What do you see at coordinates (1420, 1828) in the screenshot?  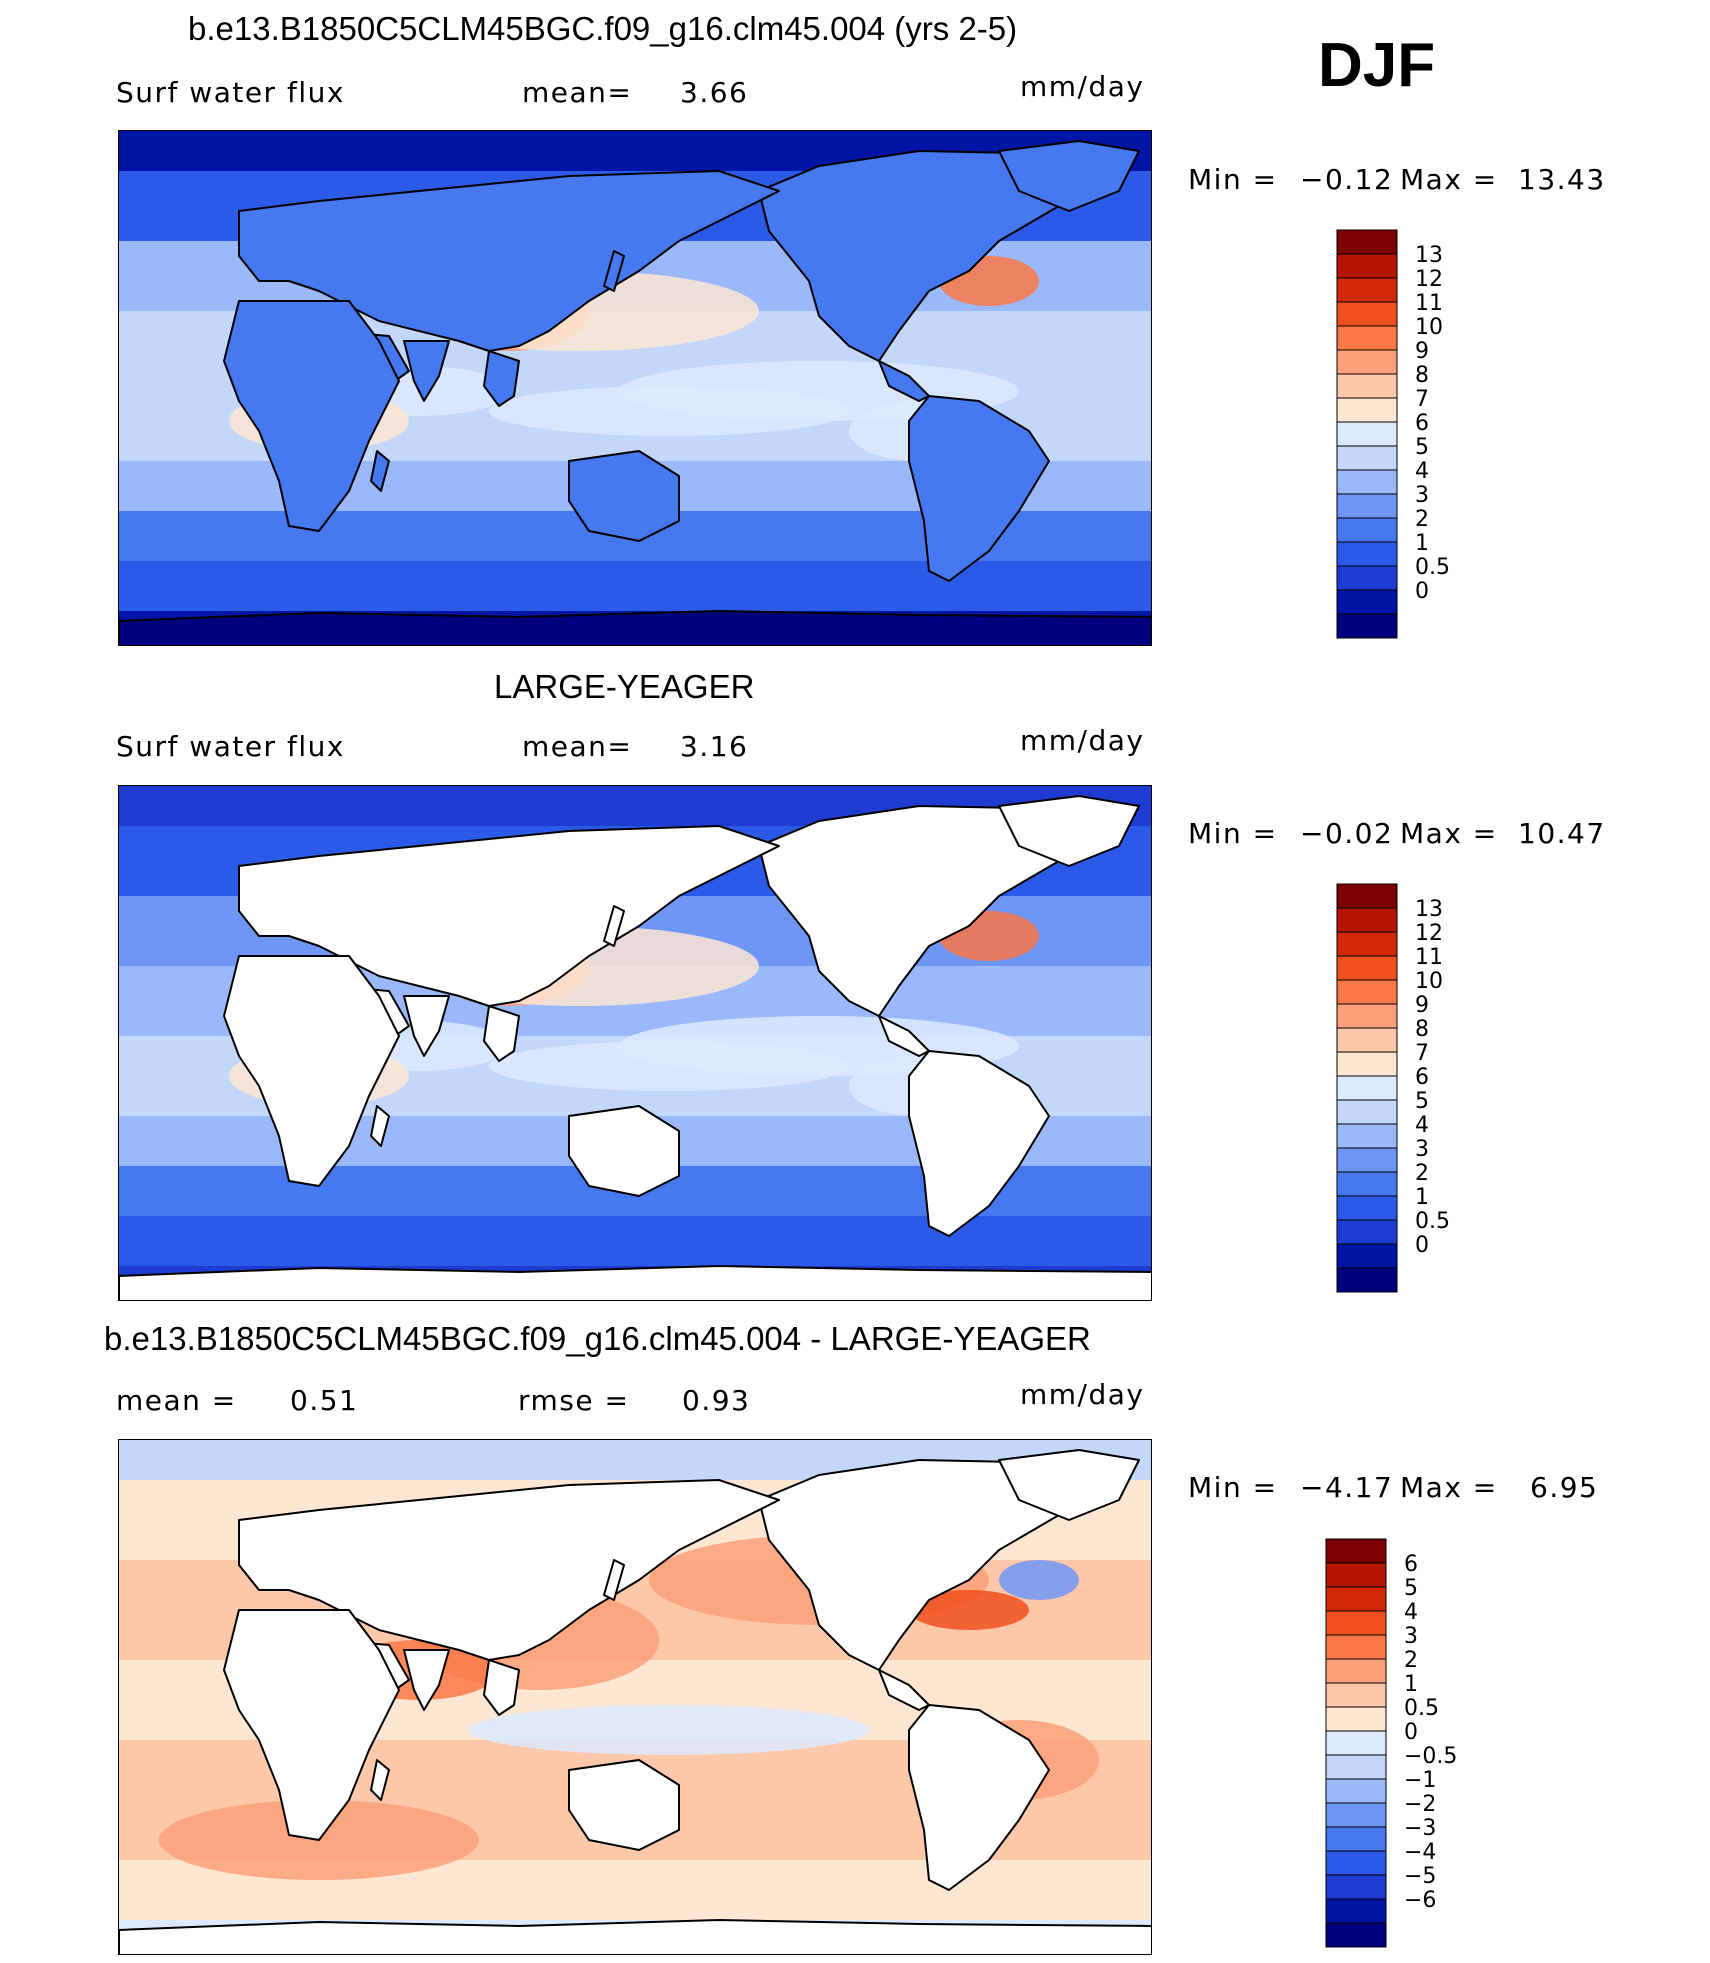 I see `colorbar-tick-label: −3` at bounding box center [1420, 1828].